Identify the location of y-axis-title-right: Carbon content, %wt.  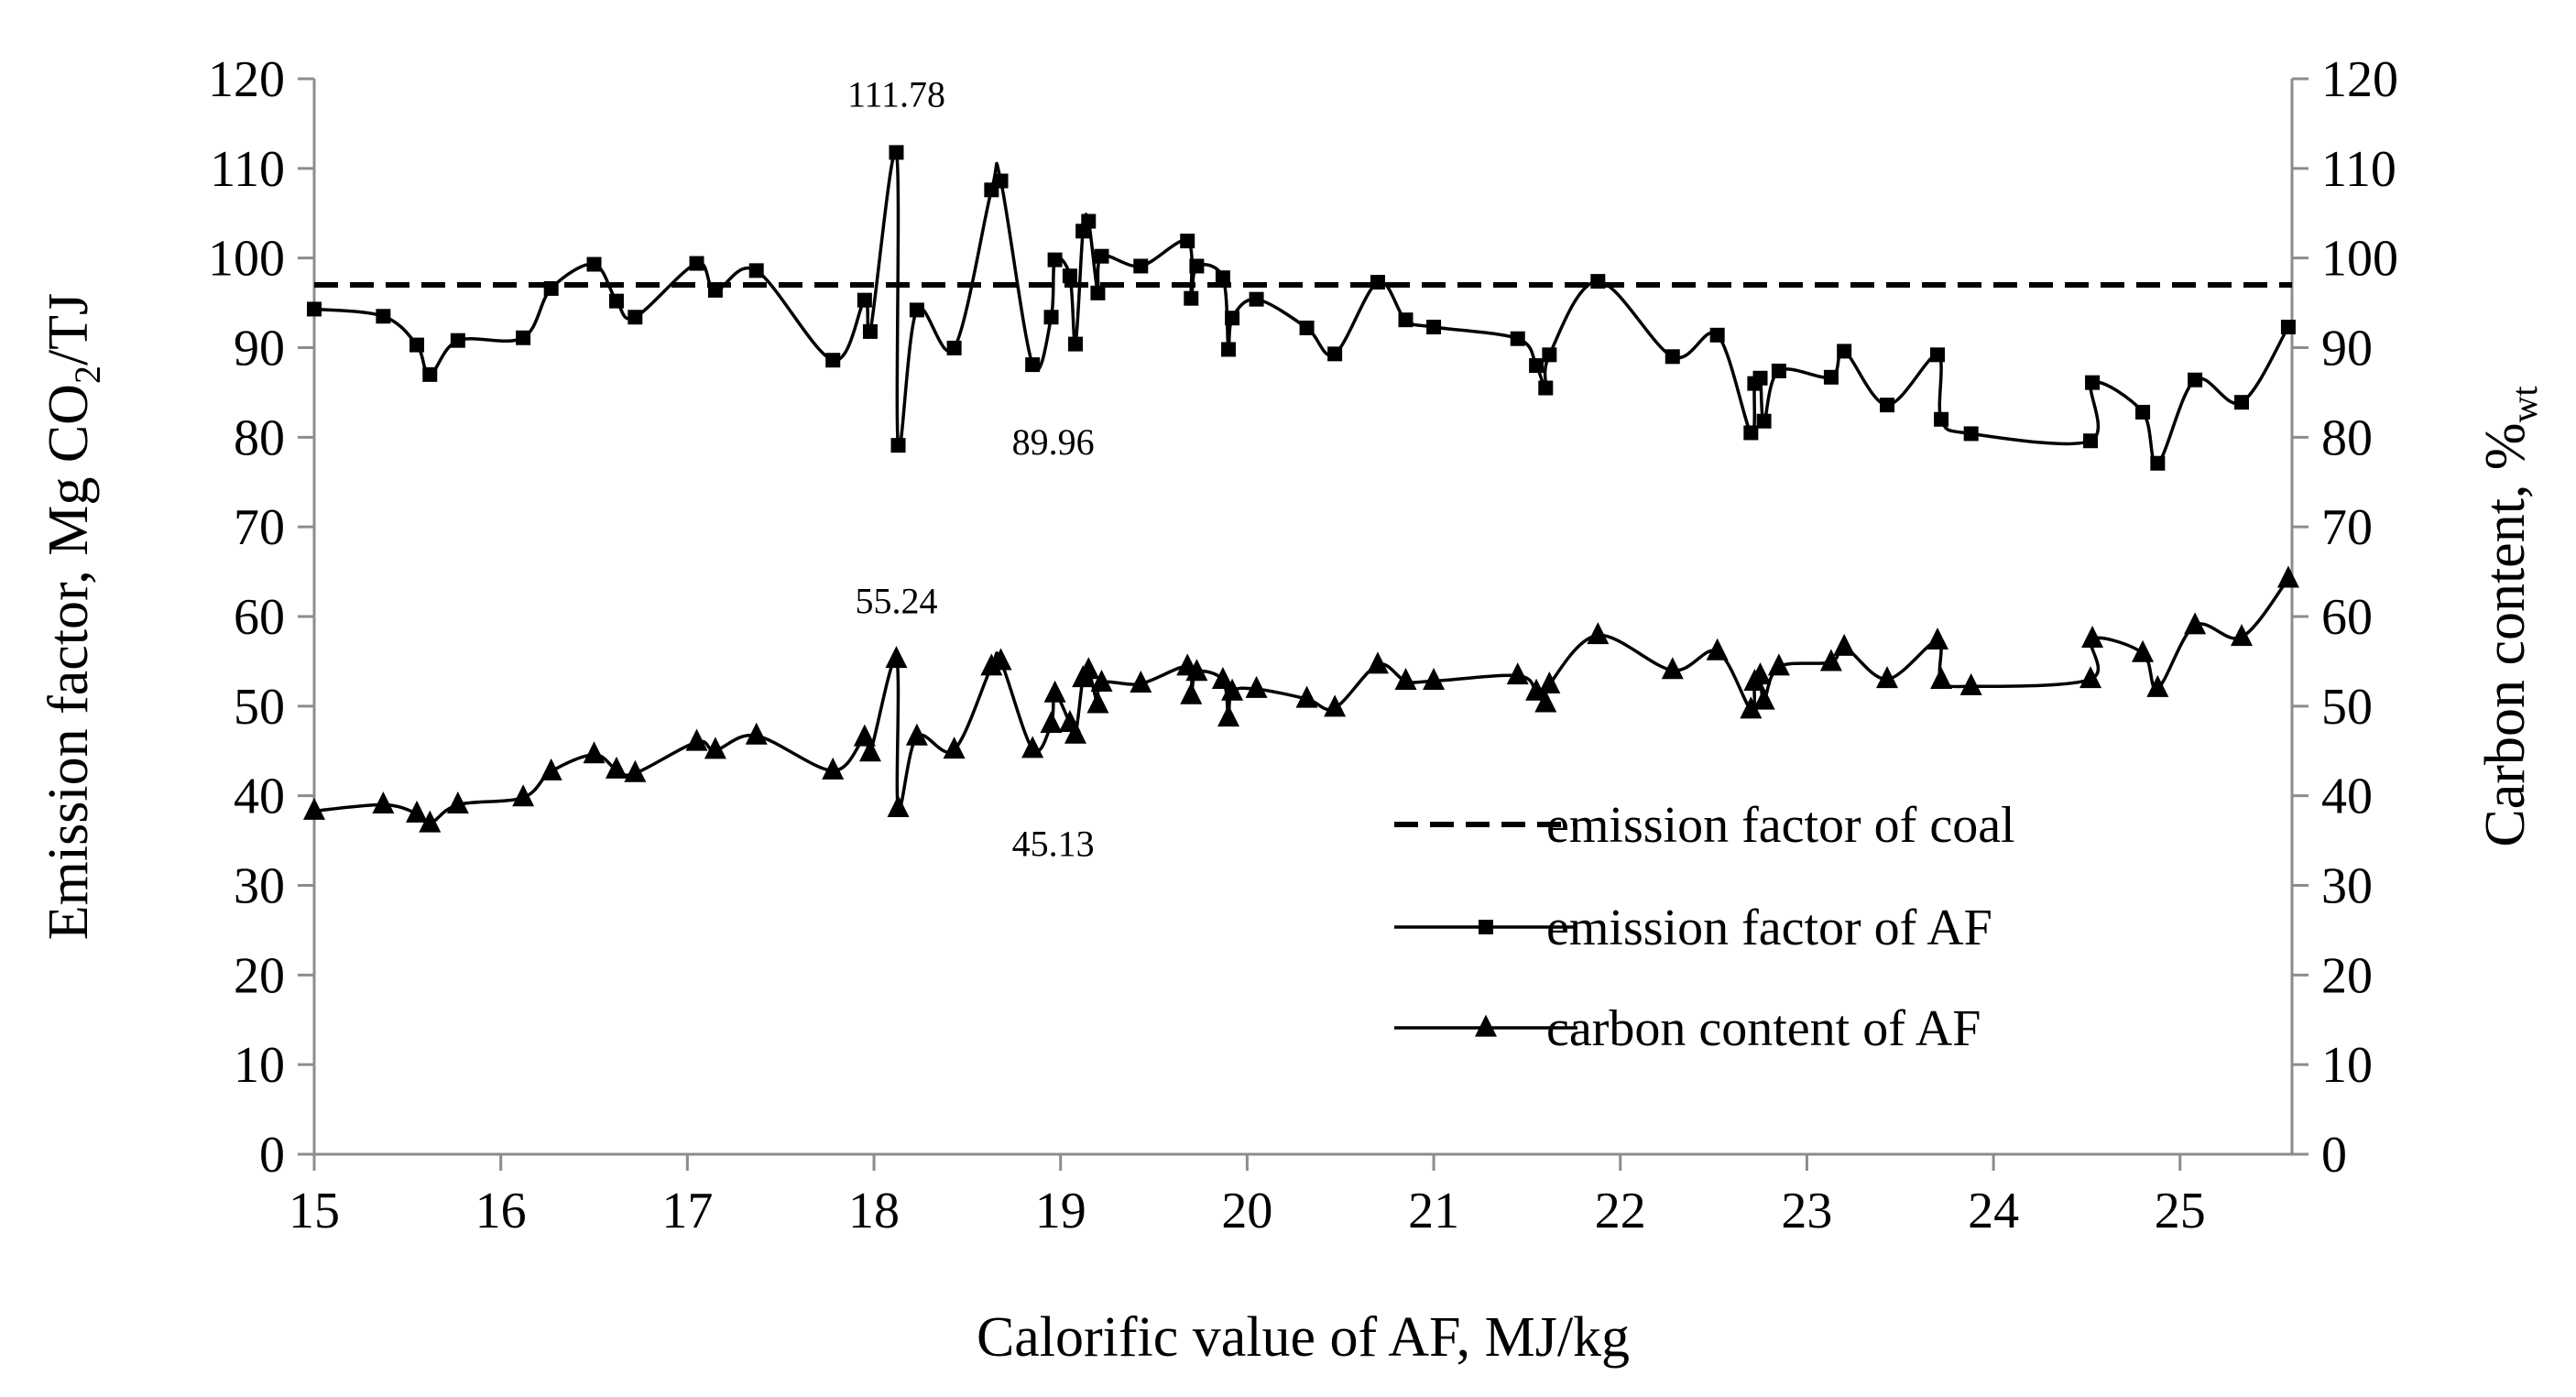
(2510, 616).